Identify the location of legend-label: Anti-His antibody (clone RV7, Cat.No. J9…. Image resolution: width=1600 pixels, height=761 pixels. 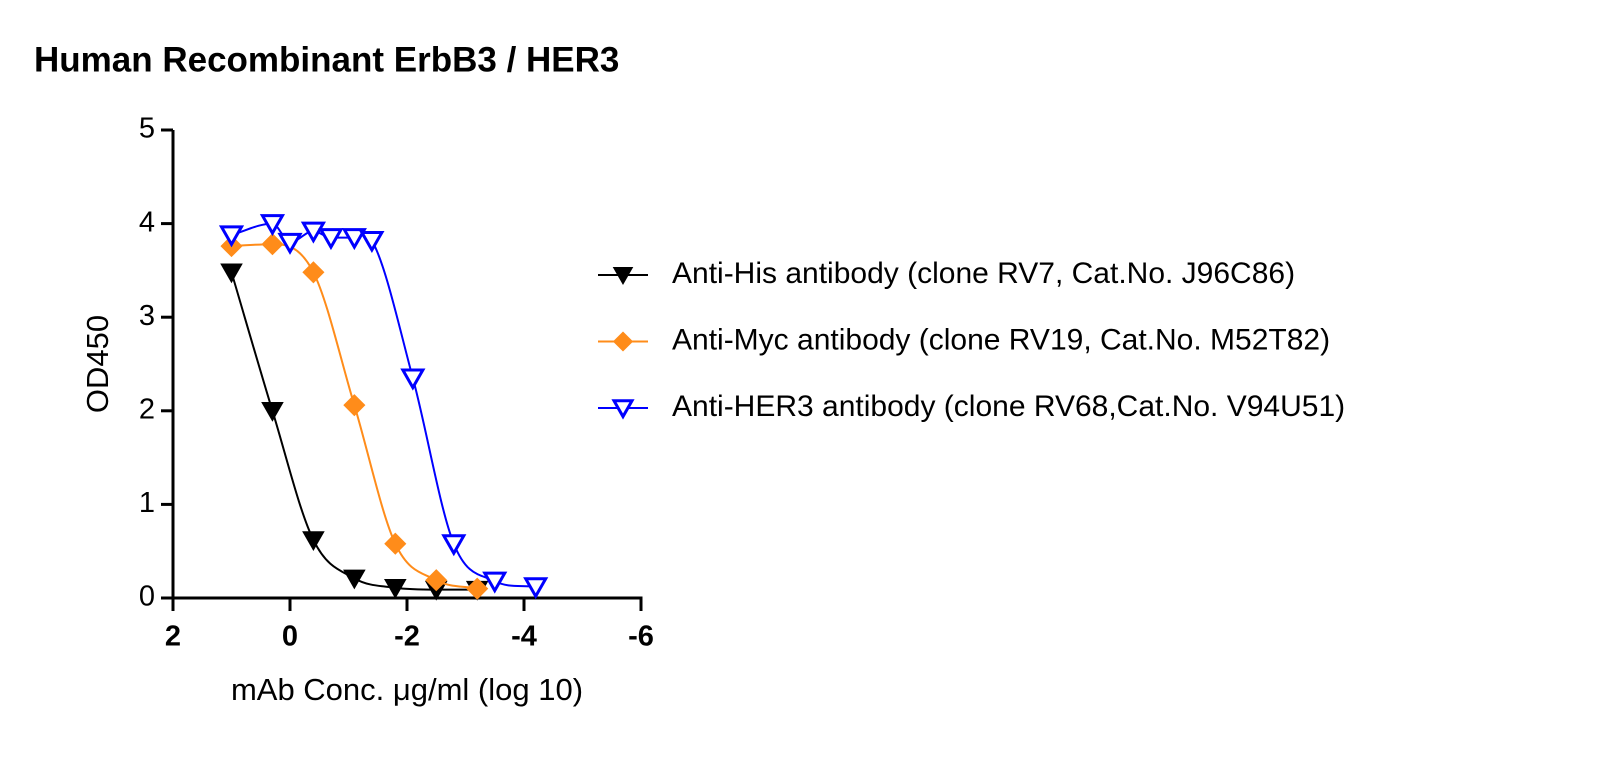
(983, 273).